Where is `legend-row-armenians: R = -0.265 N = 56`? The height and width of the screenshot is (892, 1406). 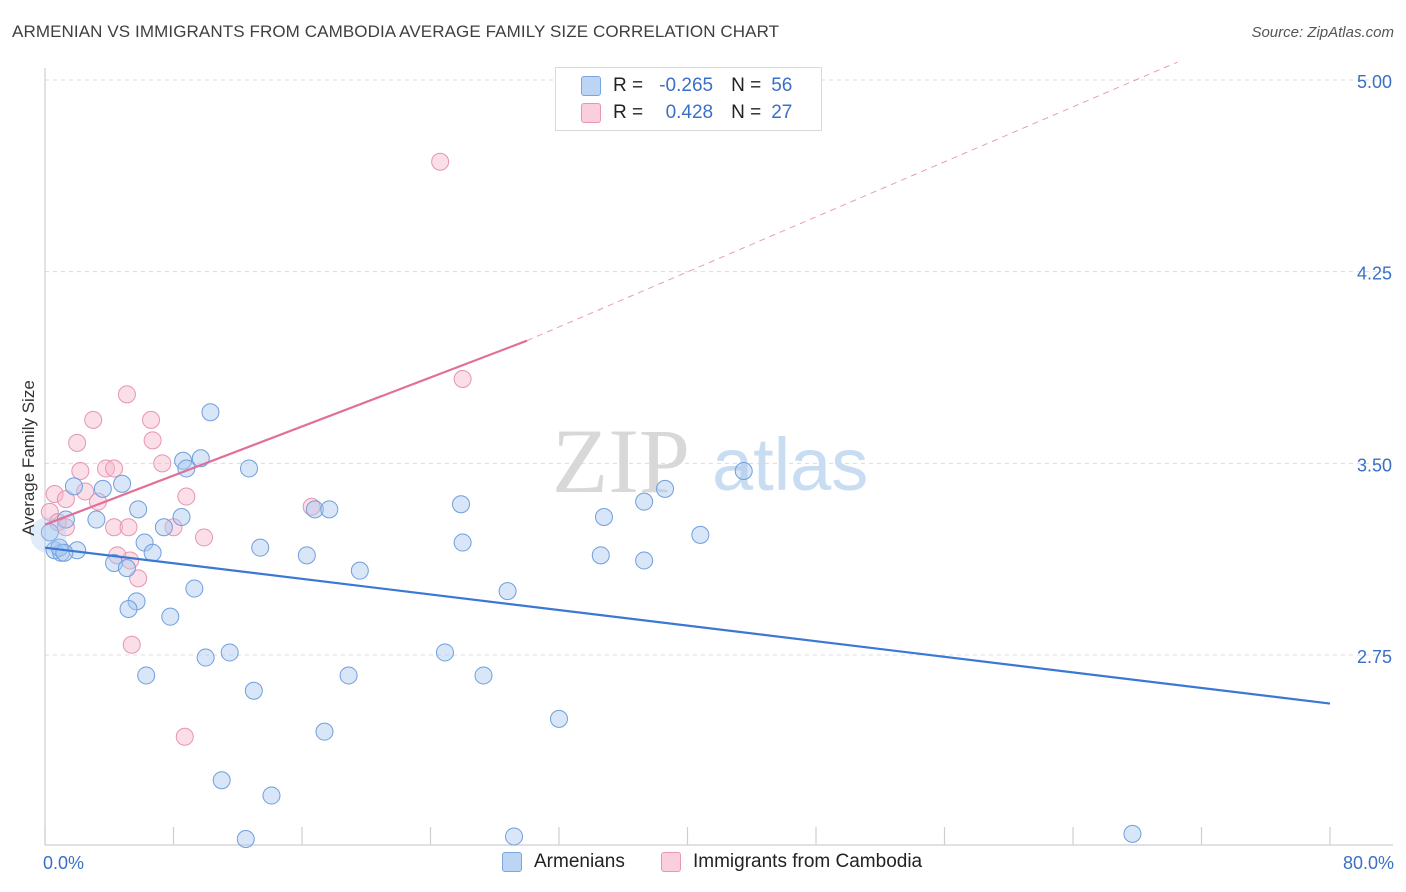
legend-row-armenians: R = -0.265 N = 56 is located at coordinates (686, 86).